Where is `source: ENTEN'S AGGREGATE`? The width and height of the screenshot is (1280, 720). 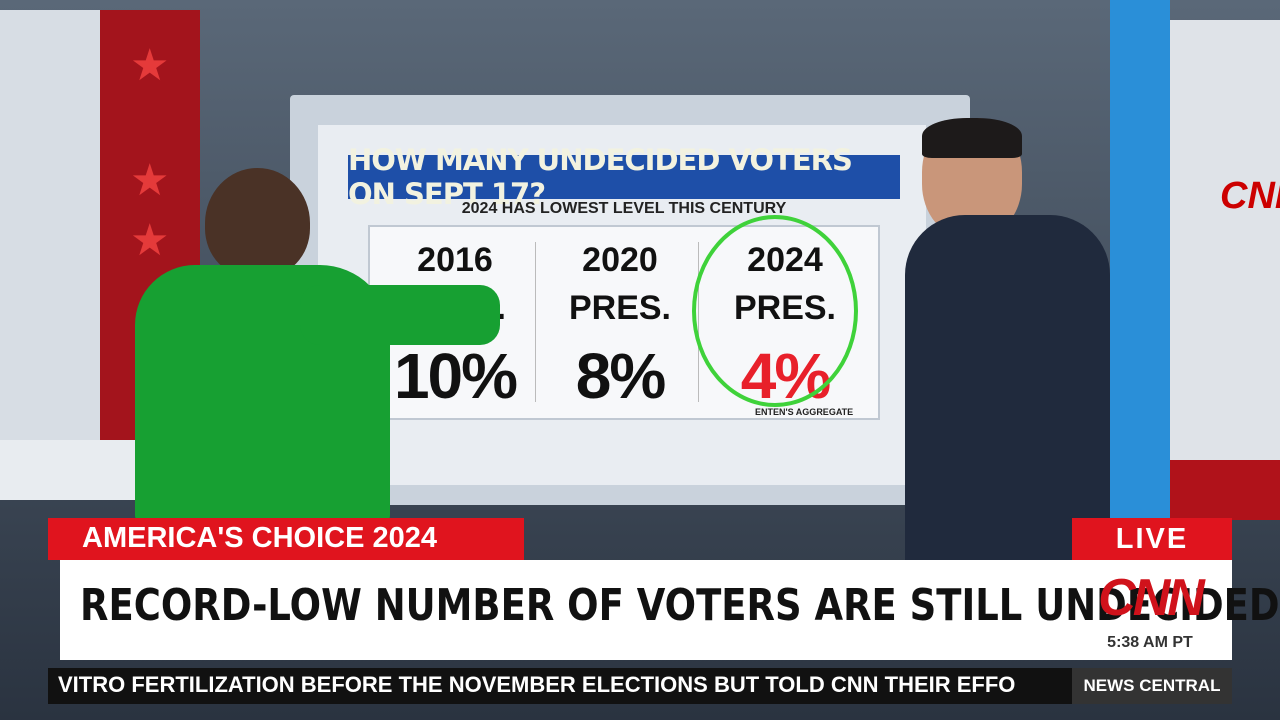 source: ENTEN'S AGGREGATE is located at coordinates (804, 412).